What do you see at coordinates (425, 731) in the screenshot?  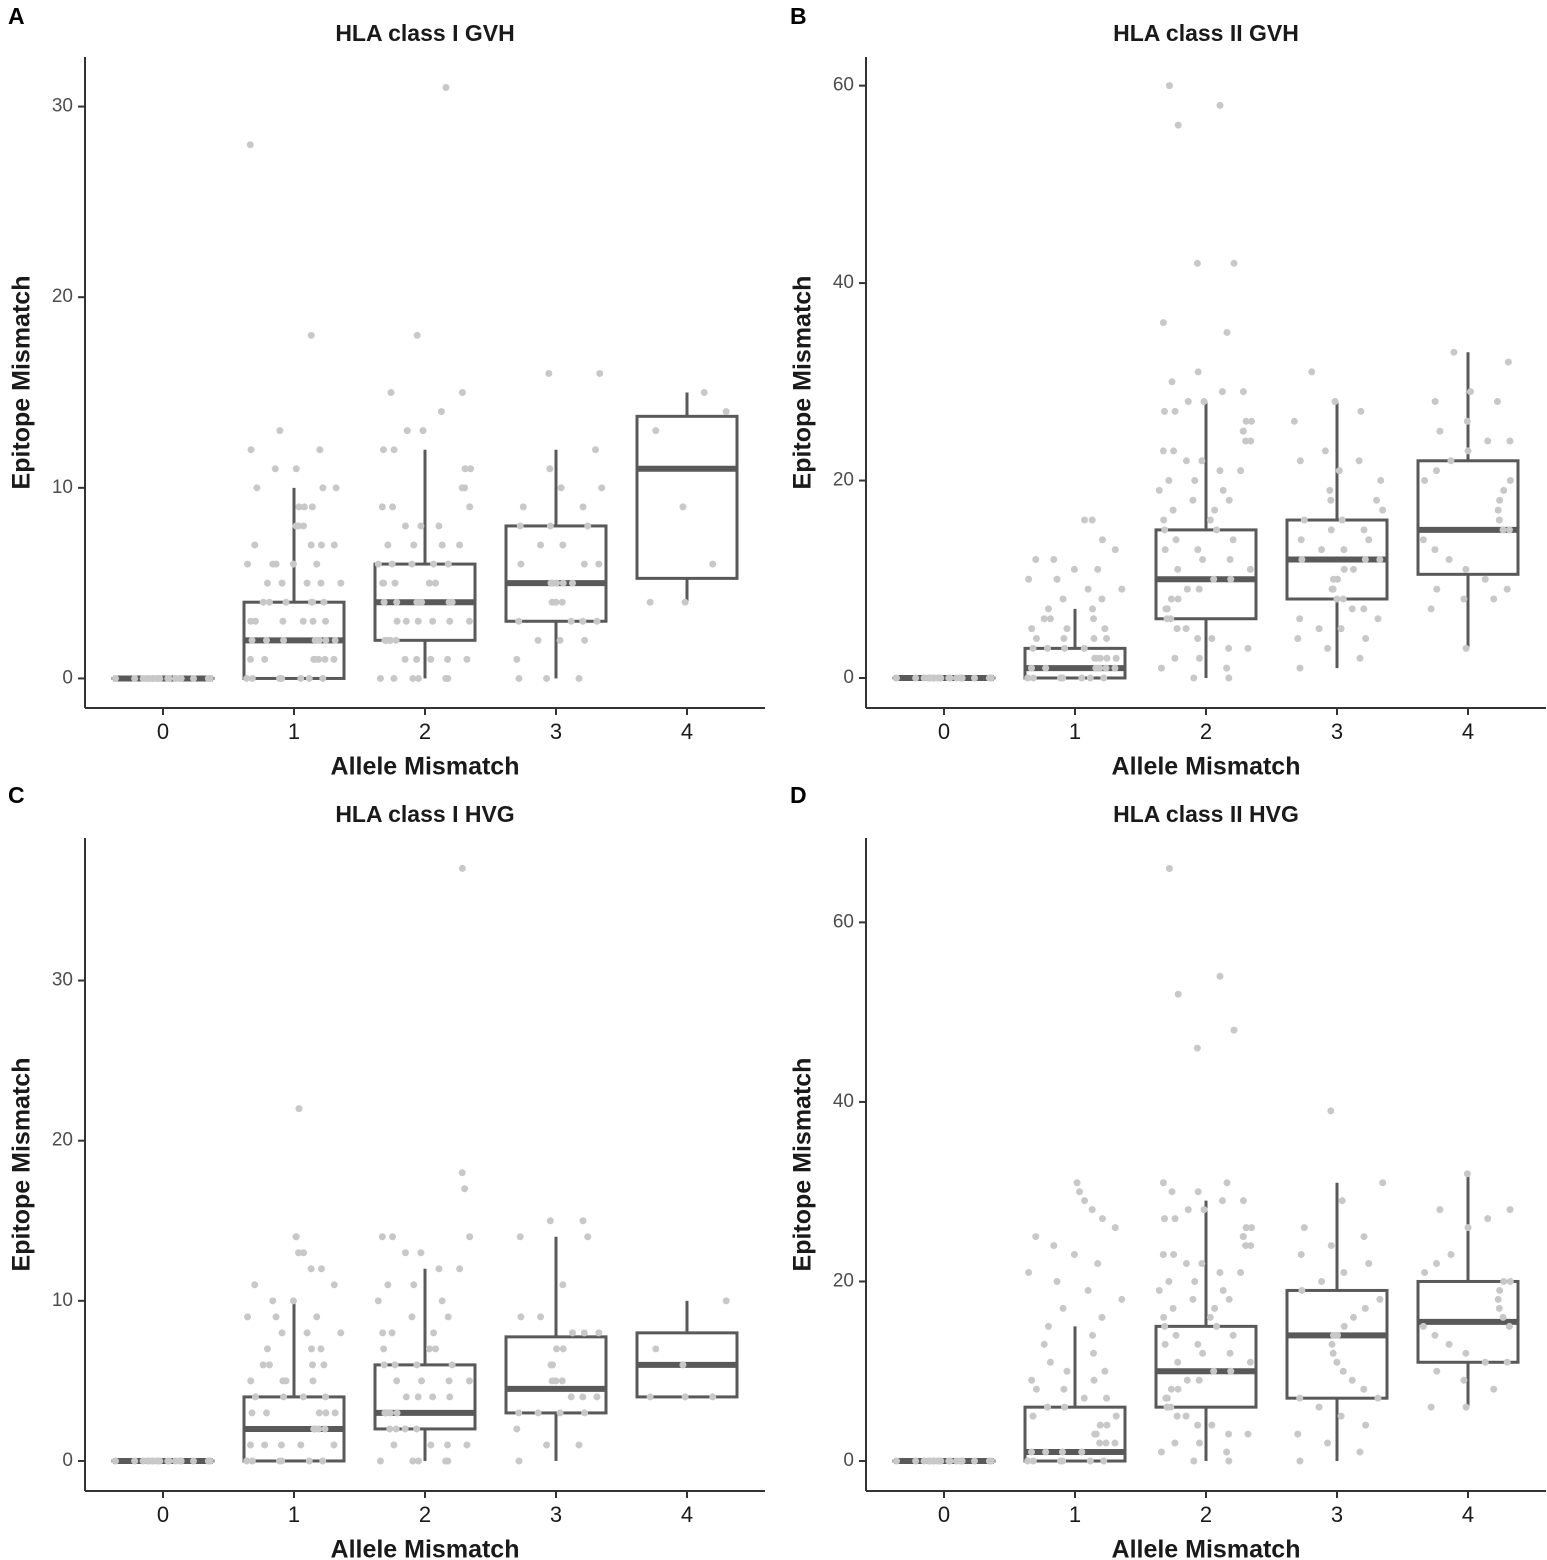 I see `x-tick-label: 2` at bounding box center [425, 731].